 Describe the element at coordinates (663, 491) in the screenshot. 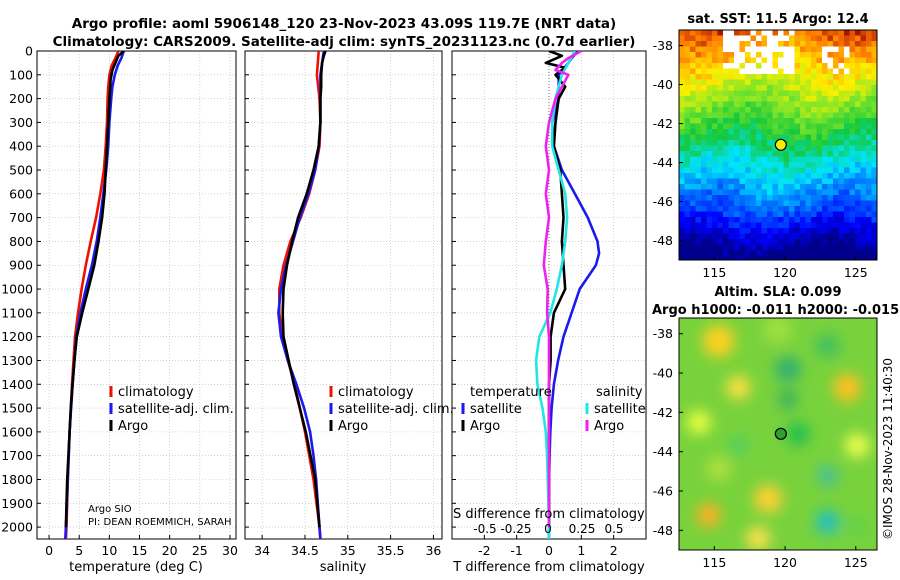

I see `y-tick-label: -46` at that location.